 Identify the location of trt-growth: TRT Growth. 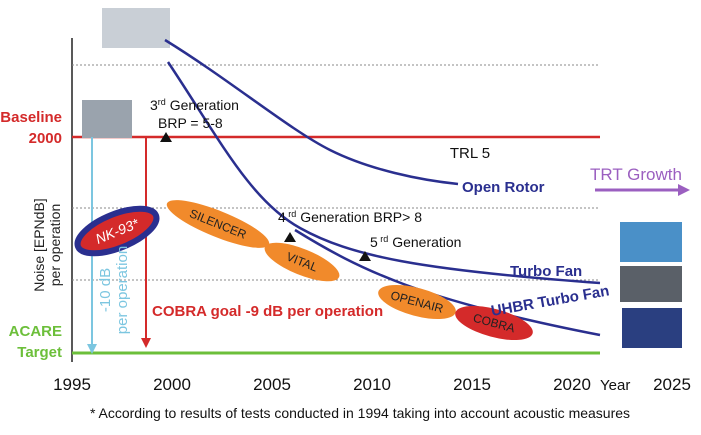
(636, 174).